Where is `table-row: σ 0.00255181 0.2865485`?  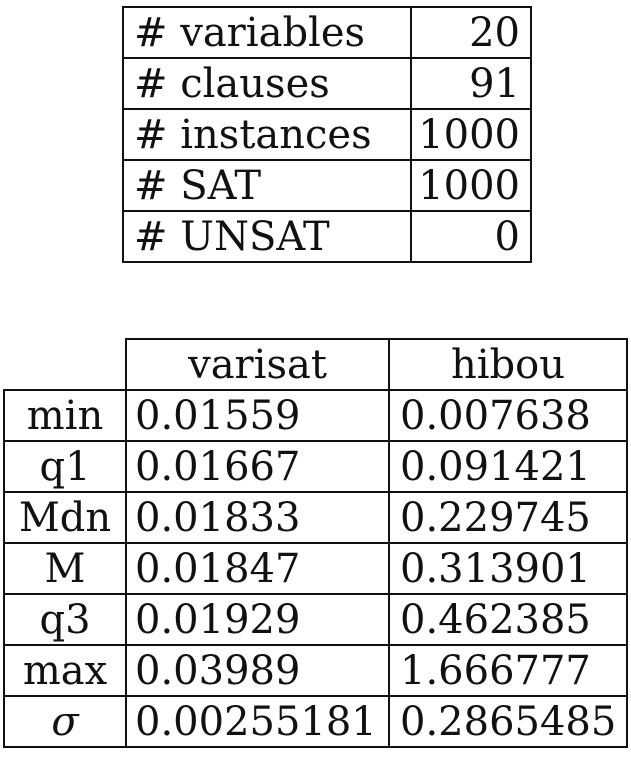
table-row: σ 0.00255181 0.2865485 is located at coordinates (315, 721).